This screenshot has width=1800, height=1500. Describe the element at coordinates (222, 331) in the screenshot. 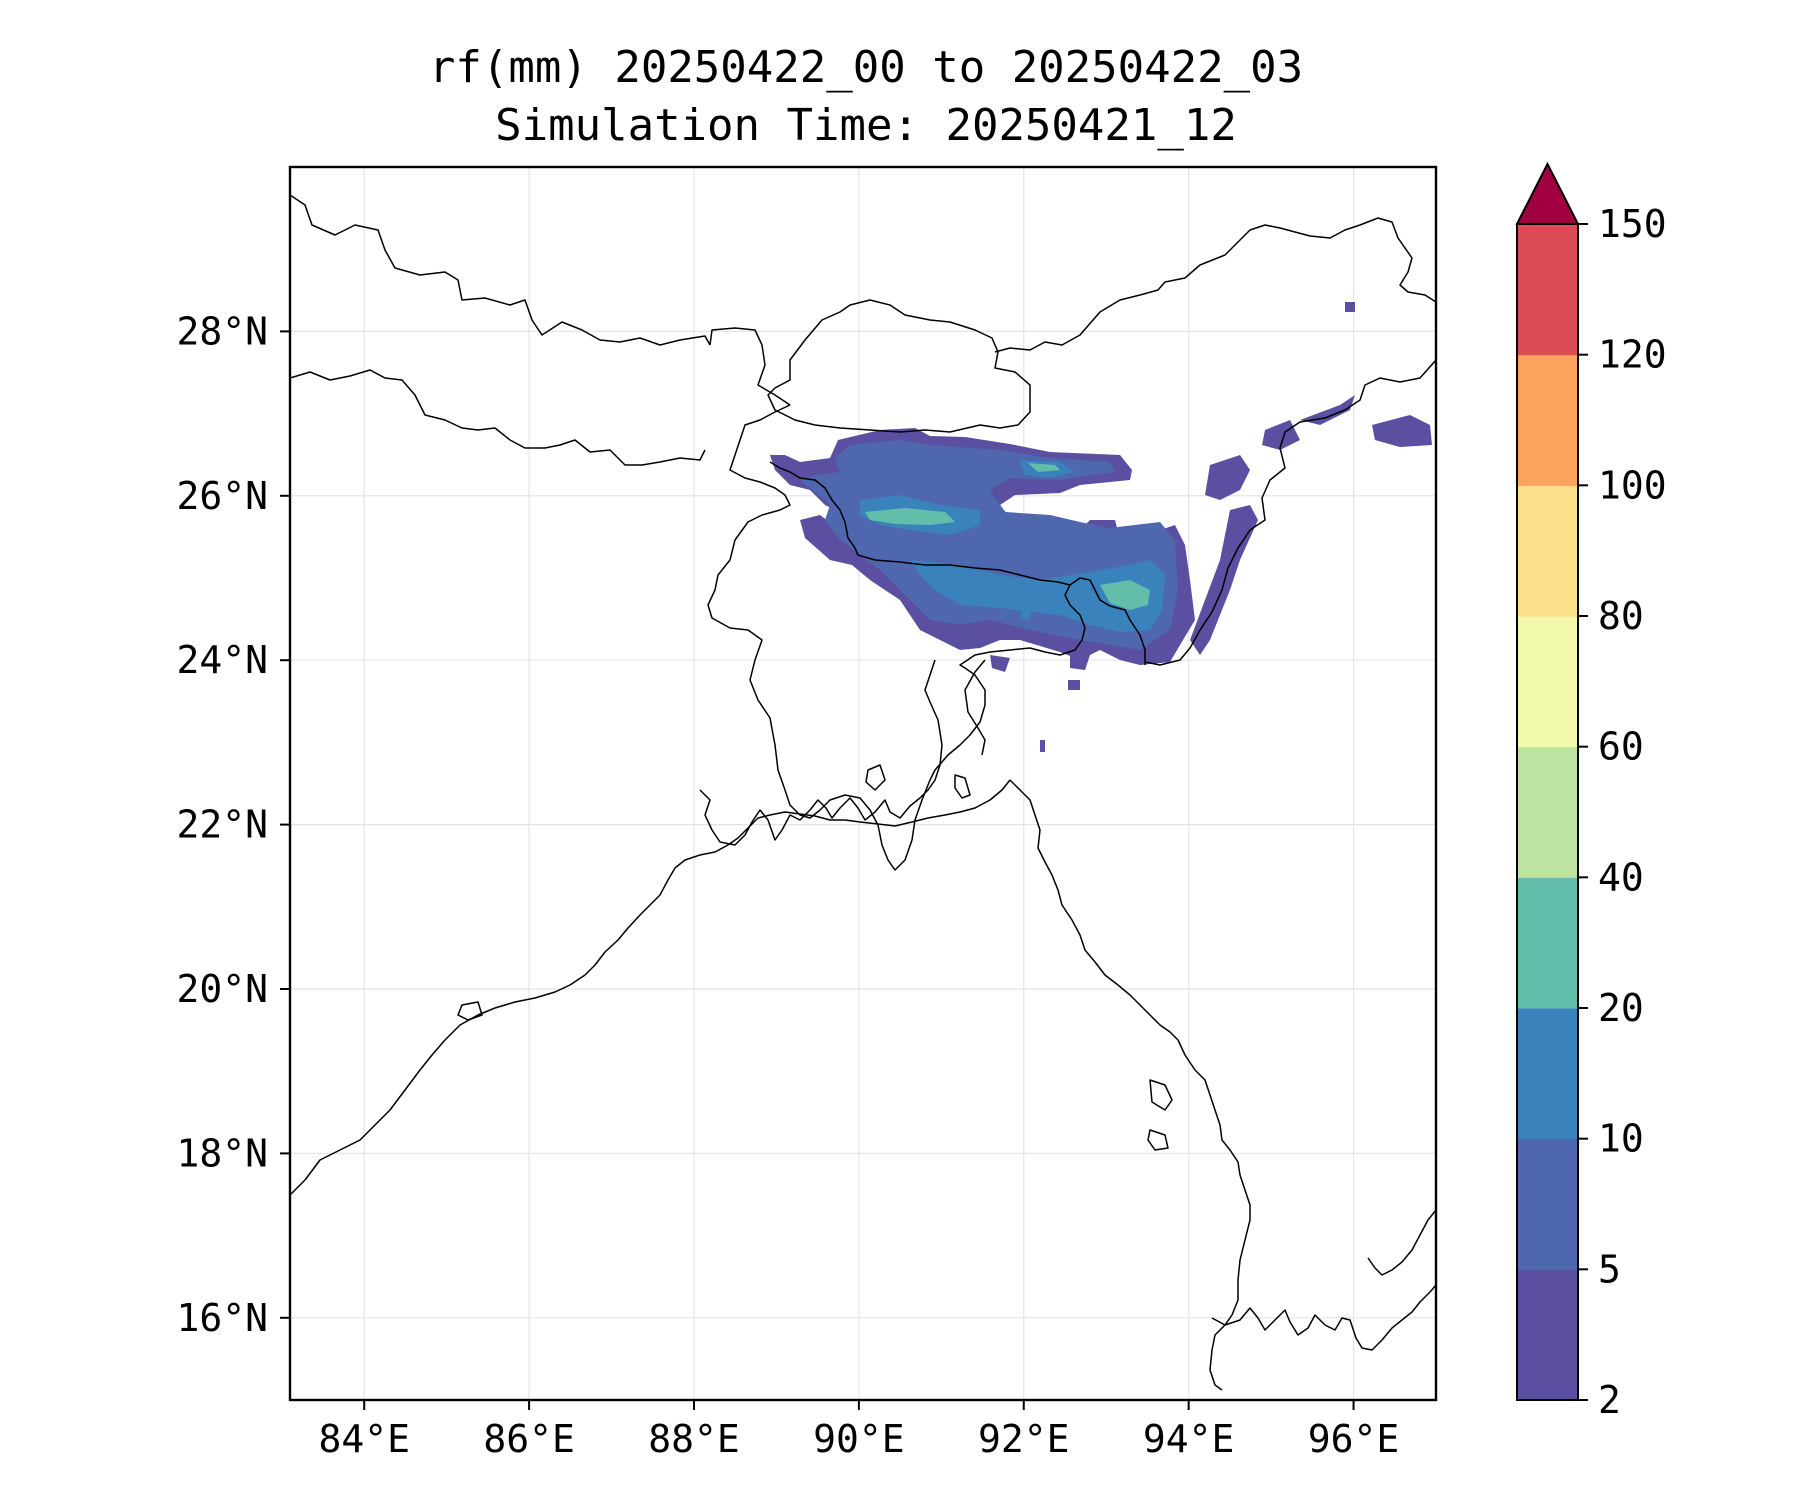

I see `lat-tick-label: 28°N` at that location.